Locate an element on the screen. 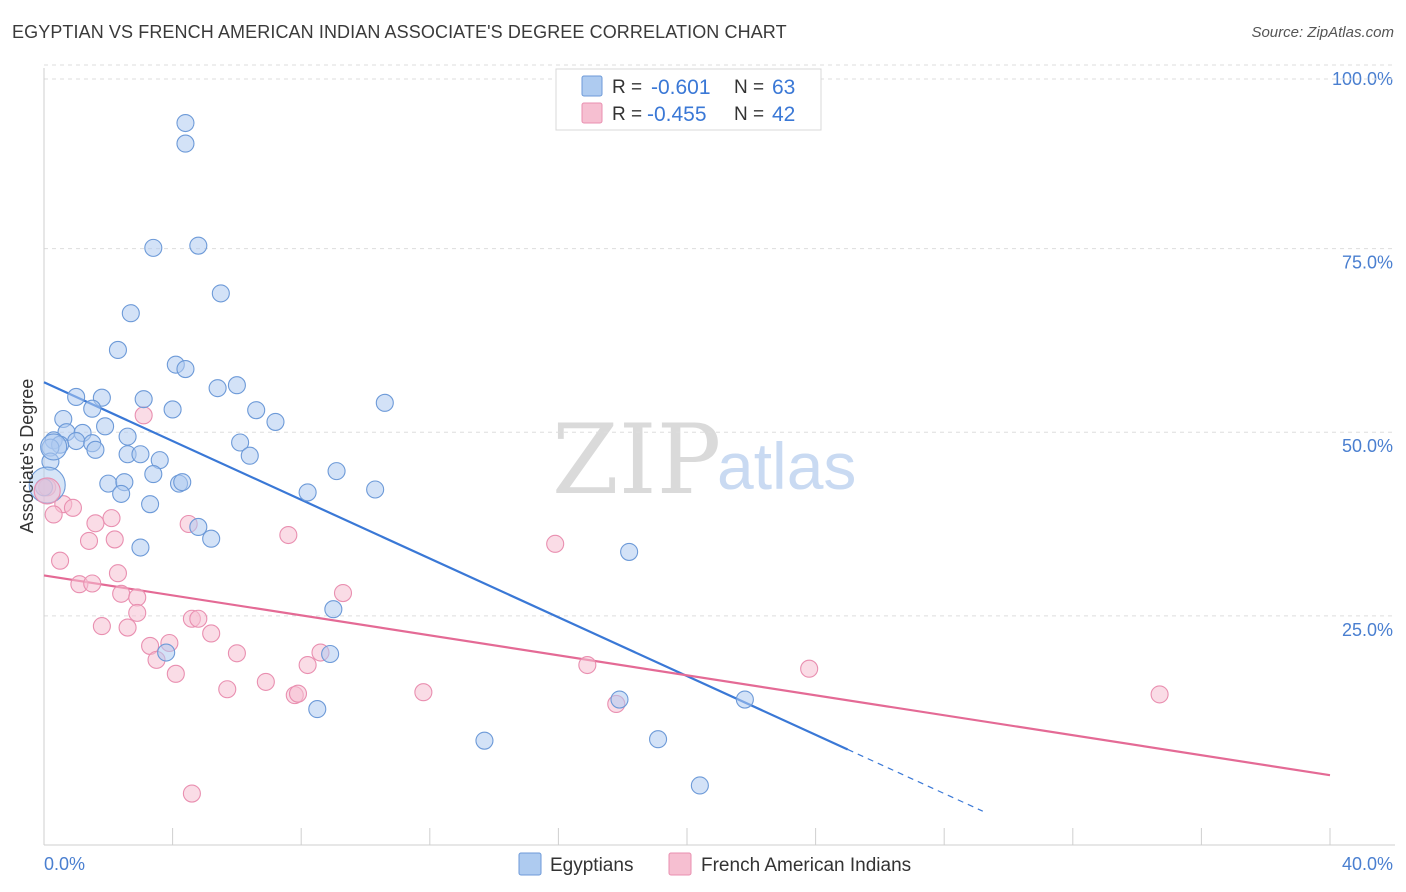 The width and height of the screenshot is (1406, 892). y-tick-label: 100.0% is located at coordinates (1362, 79).